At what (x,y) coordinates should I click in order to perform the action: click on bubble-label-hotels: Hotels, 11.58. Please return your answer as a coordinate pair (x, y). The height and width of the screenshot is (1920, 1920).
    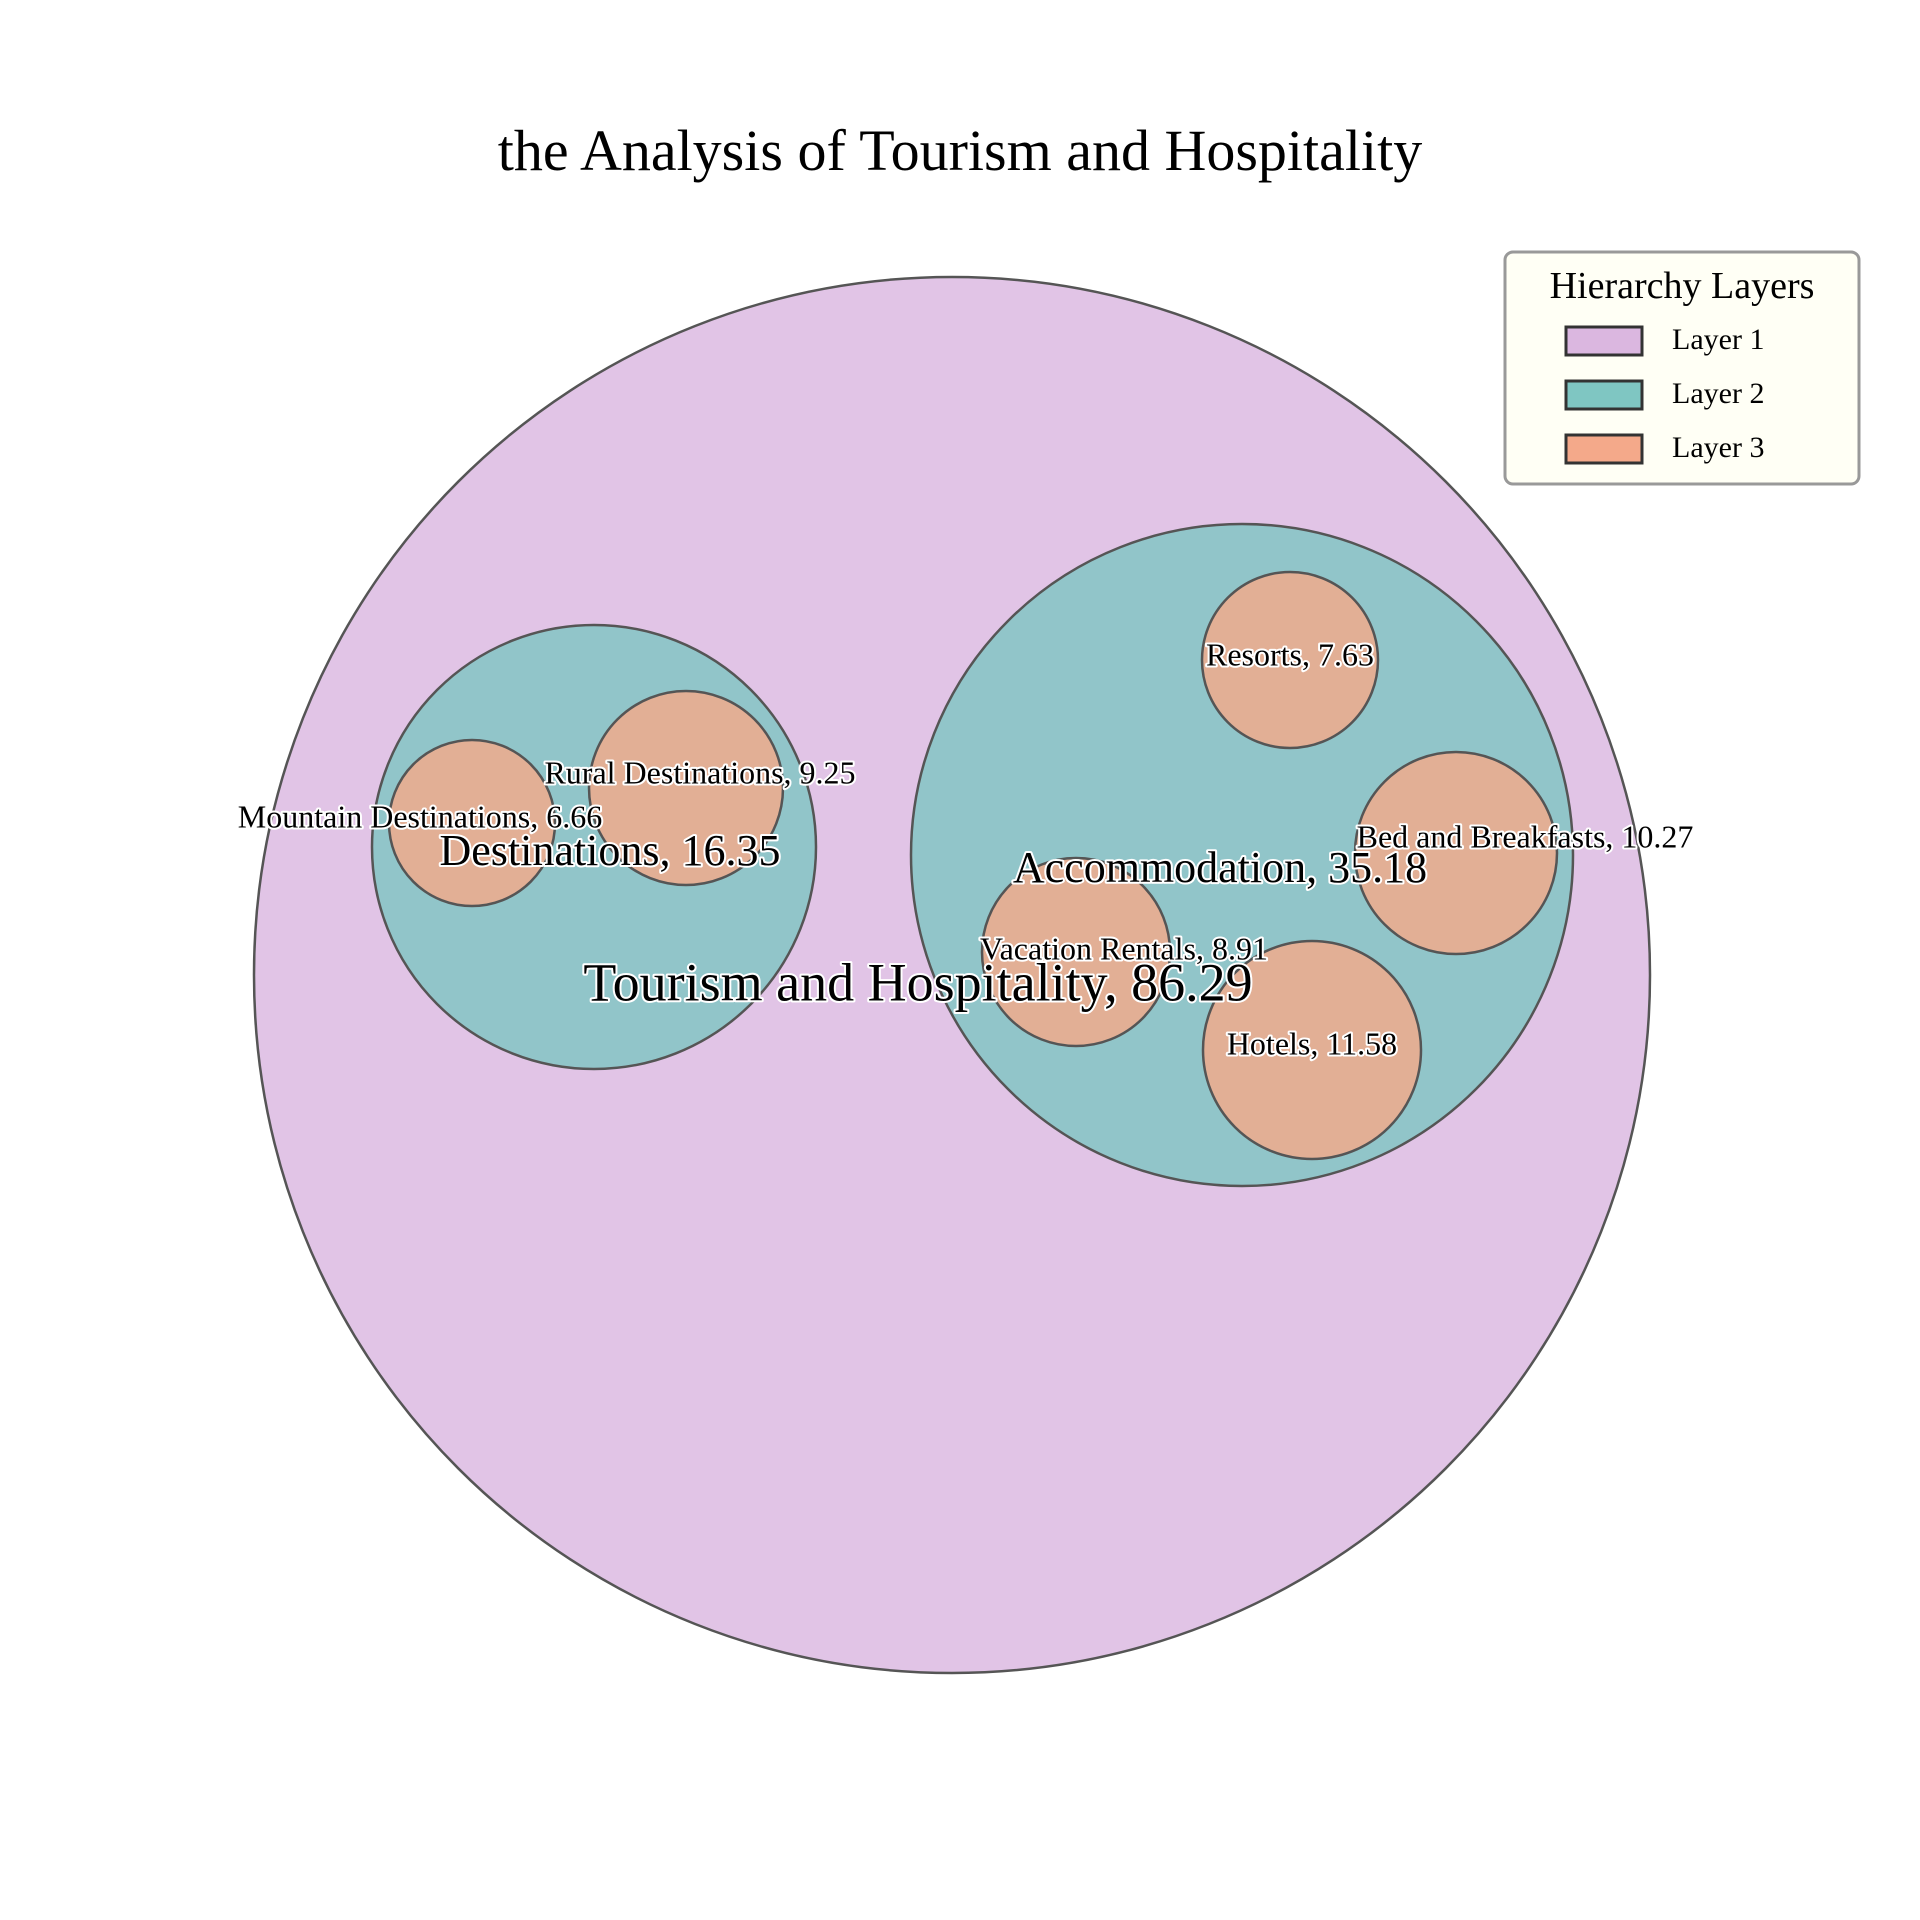
    Looking at the image, I should click on (1312, 1043).